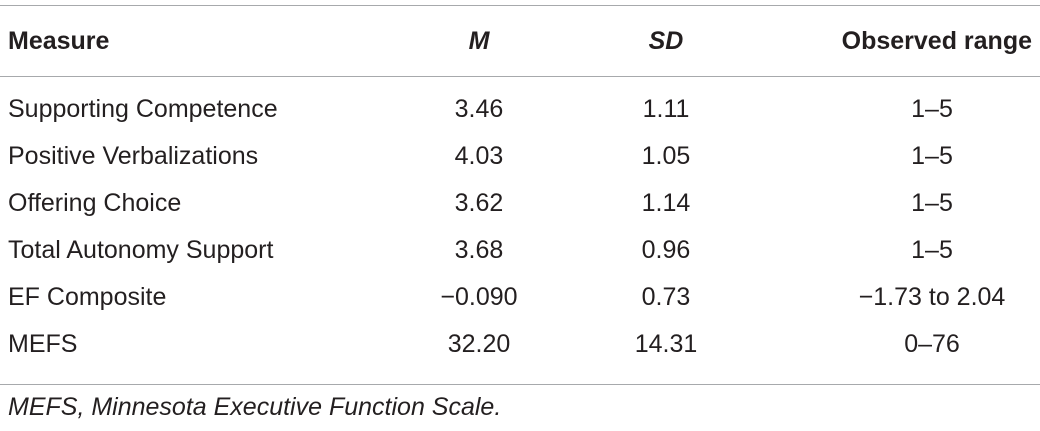 This screenshot has height=431, width=1040. I want to click on table-header-rule, so click(520, 76).